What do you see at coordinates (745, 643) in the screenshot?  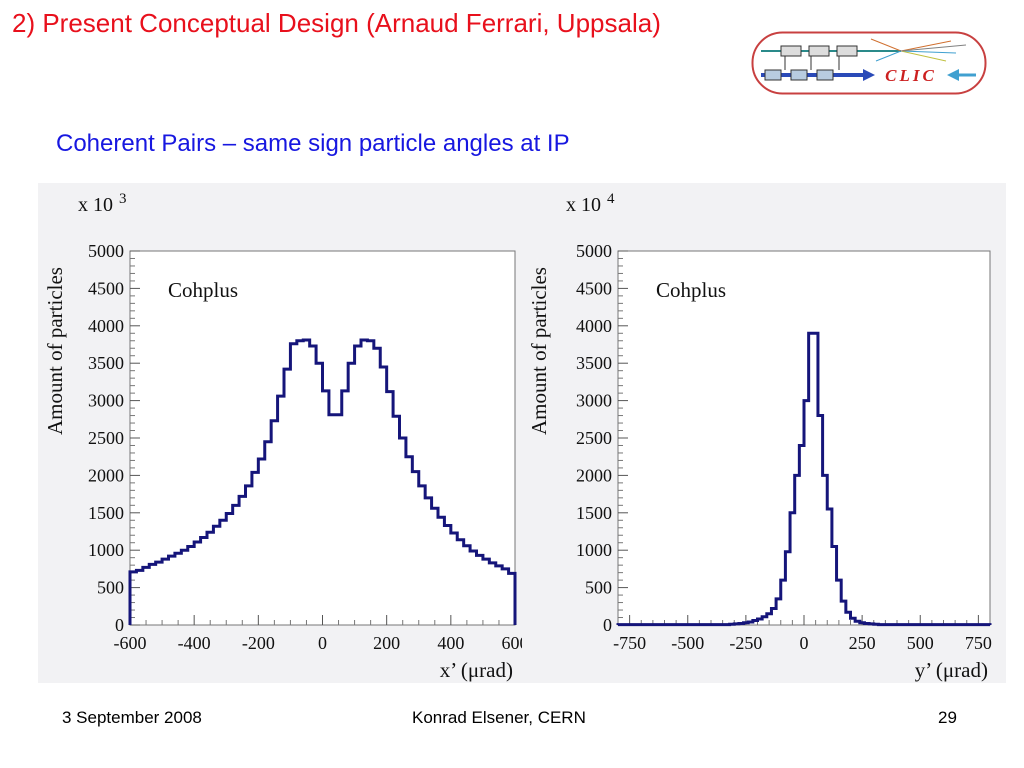 I see `x-tick-label: -250` at bounding box center [745, 643].